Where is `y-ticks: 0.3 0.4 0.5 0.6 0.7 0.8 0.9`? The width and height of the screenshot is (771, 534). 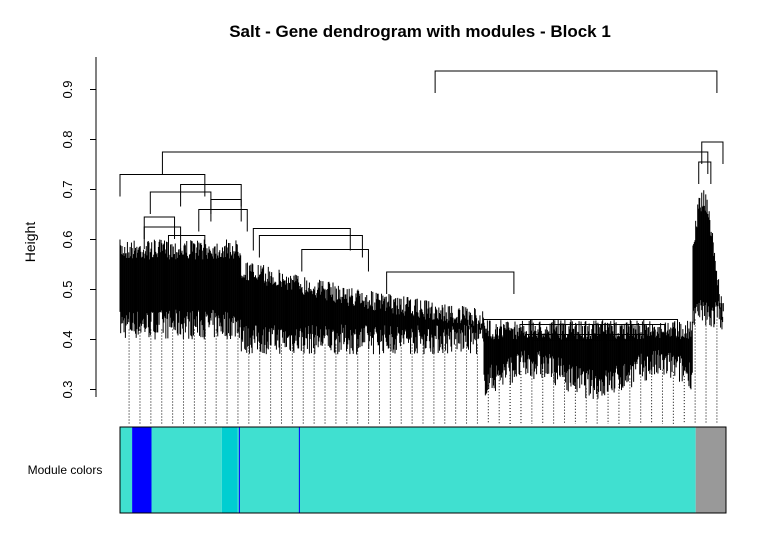 y-ticks: 0.3 0.4 0.5 0.6 0.7 0.8 0.9 is located at coordinates (78, 239).